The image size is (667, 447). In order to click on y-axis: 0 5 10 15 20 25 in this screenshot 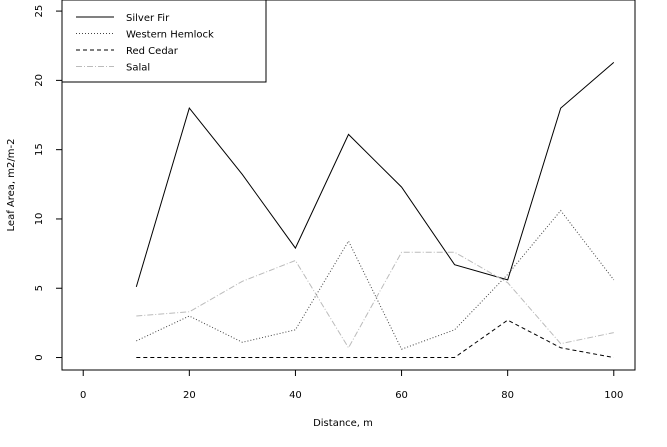, I will do `click(48, 183)`.